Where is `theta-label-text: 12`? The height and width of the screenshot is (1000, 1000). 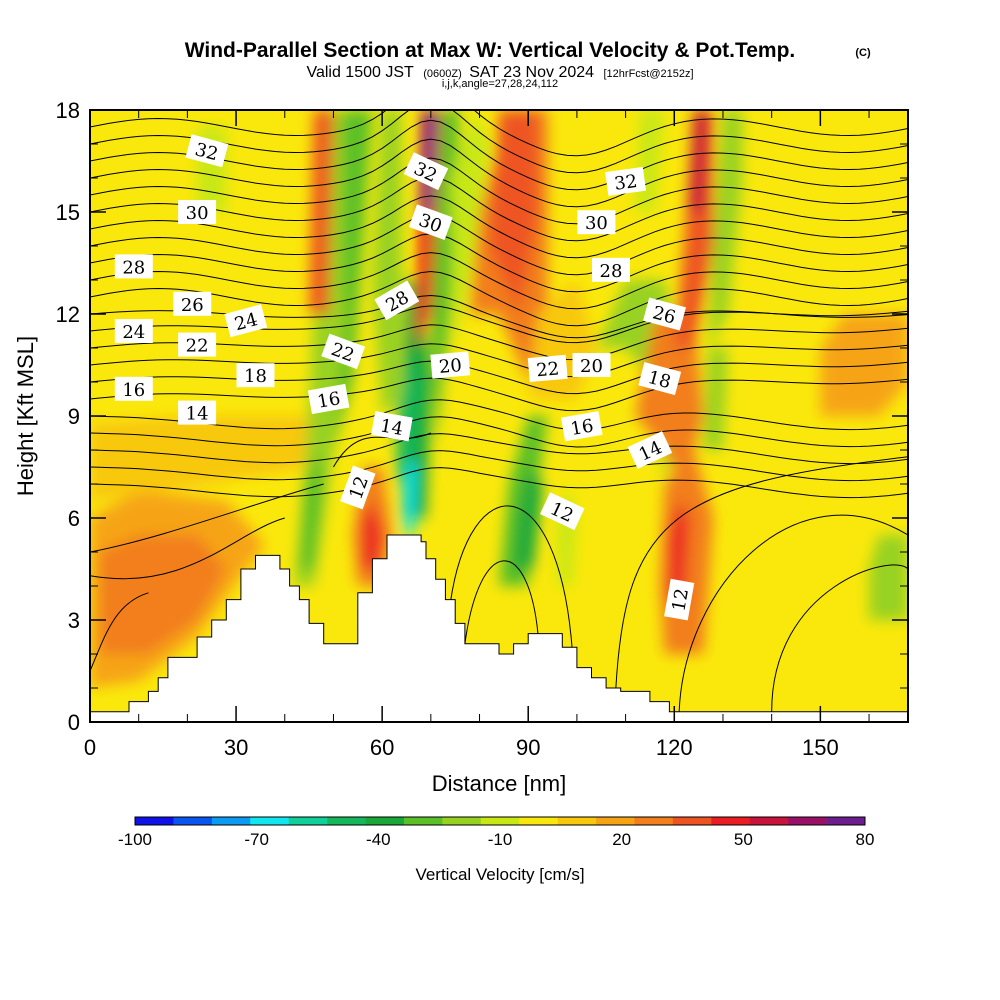 theta-label-text: 12 is located at coordinates (680, 600).